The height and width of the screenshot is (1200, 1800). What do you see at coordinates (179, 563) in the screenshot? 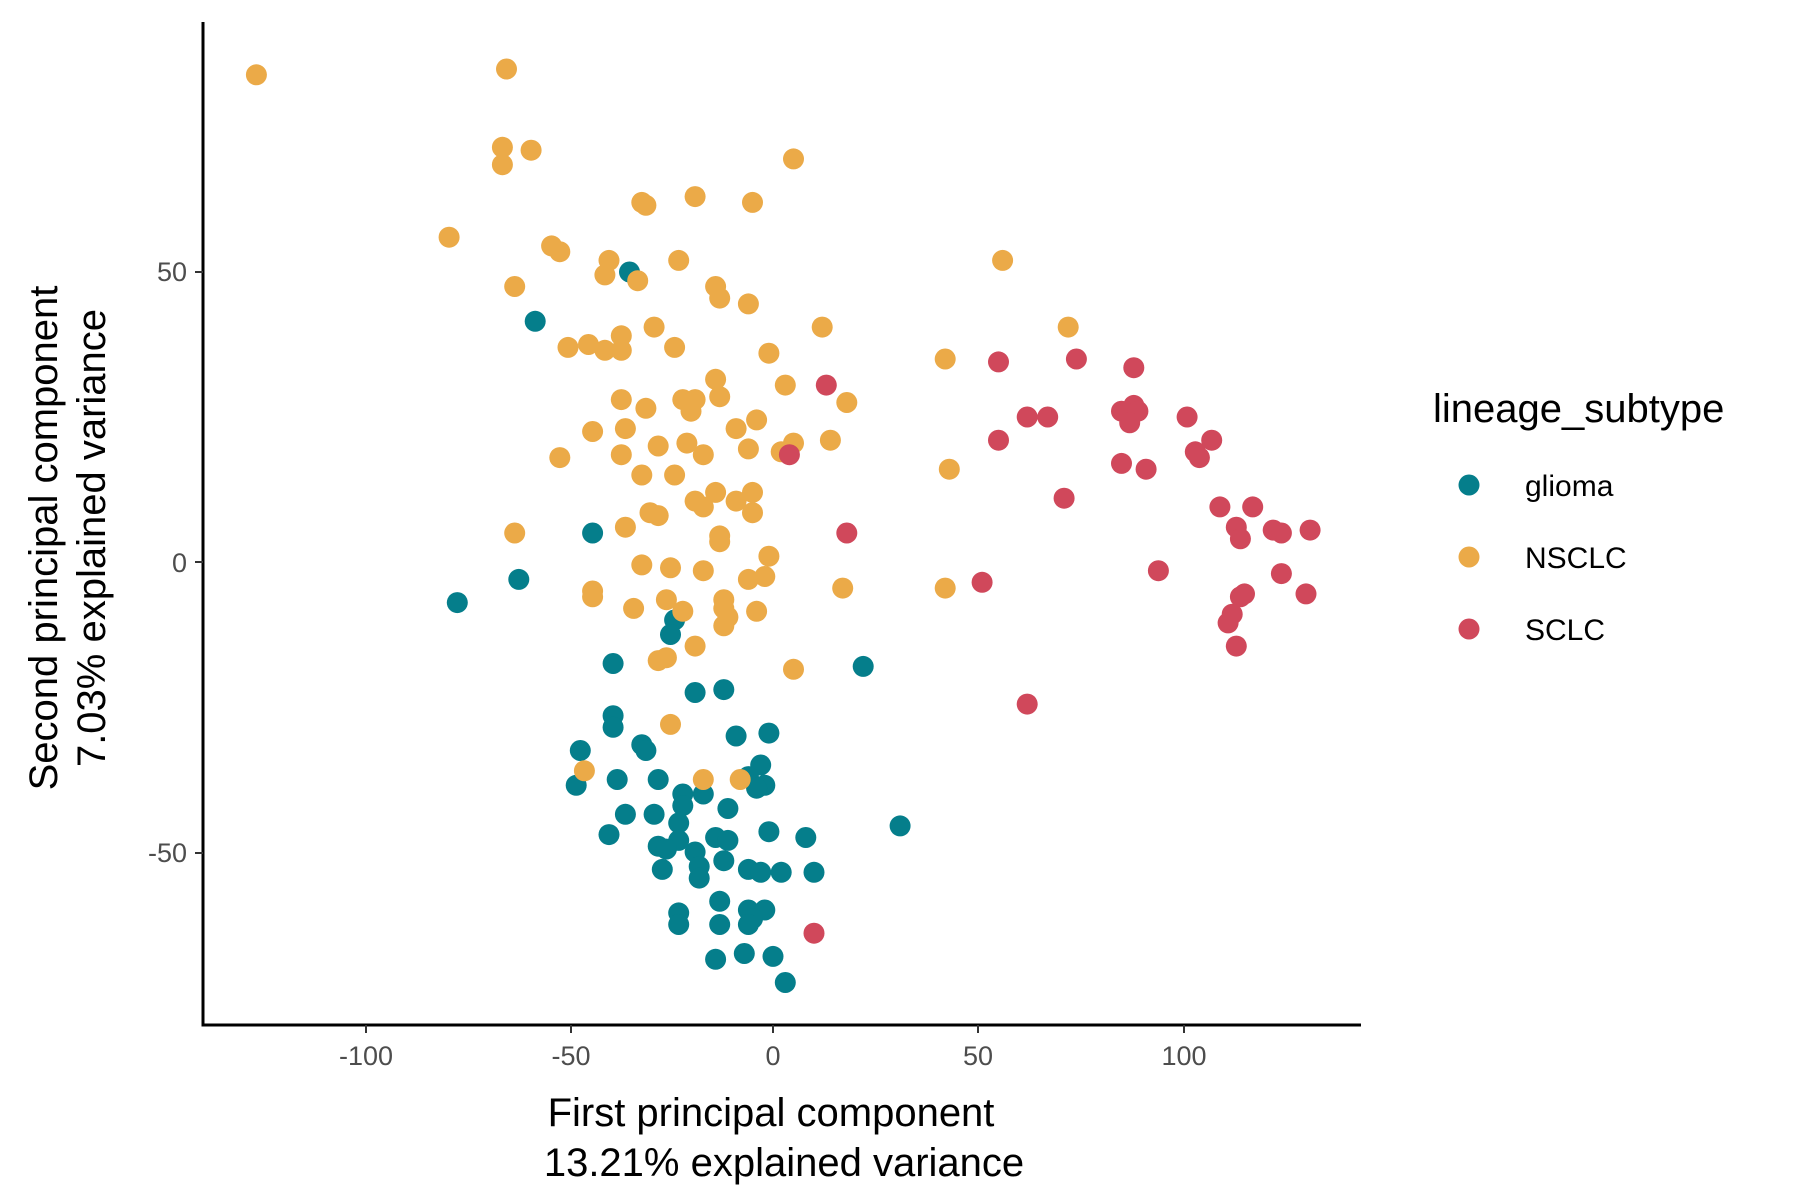
I see `y-tick-label: 0` at bounding box center [179, 563].